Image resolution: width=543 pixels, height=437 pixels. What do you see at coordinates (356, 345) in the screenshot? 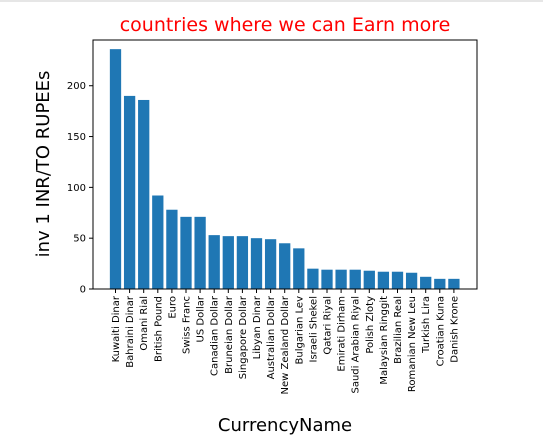
I see `x-tick-label: Saudi Arabian Riyal` at bounding box center [356, 345].